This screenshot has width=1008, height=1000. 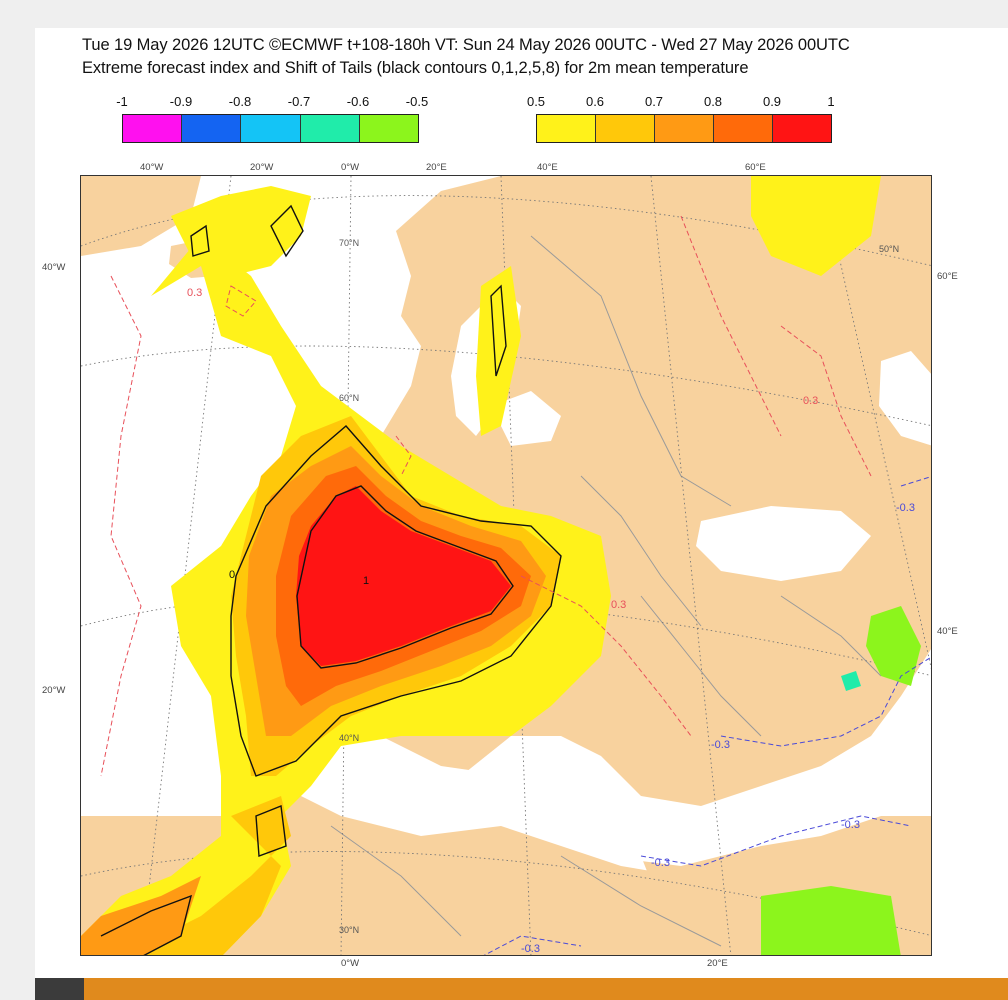 What do you see at coordinates (349, 930) in the screenshot?
I see `lat-grid-label: 30°N` at bounding box center [349, 930].